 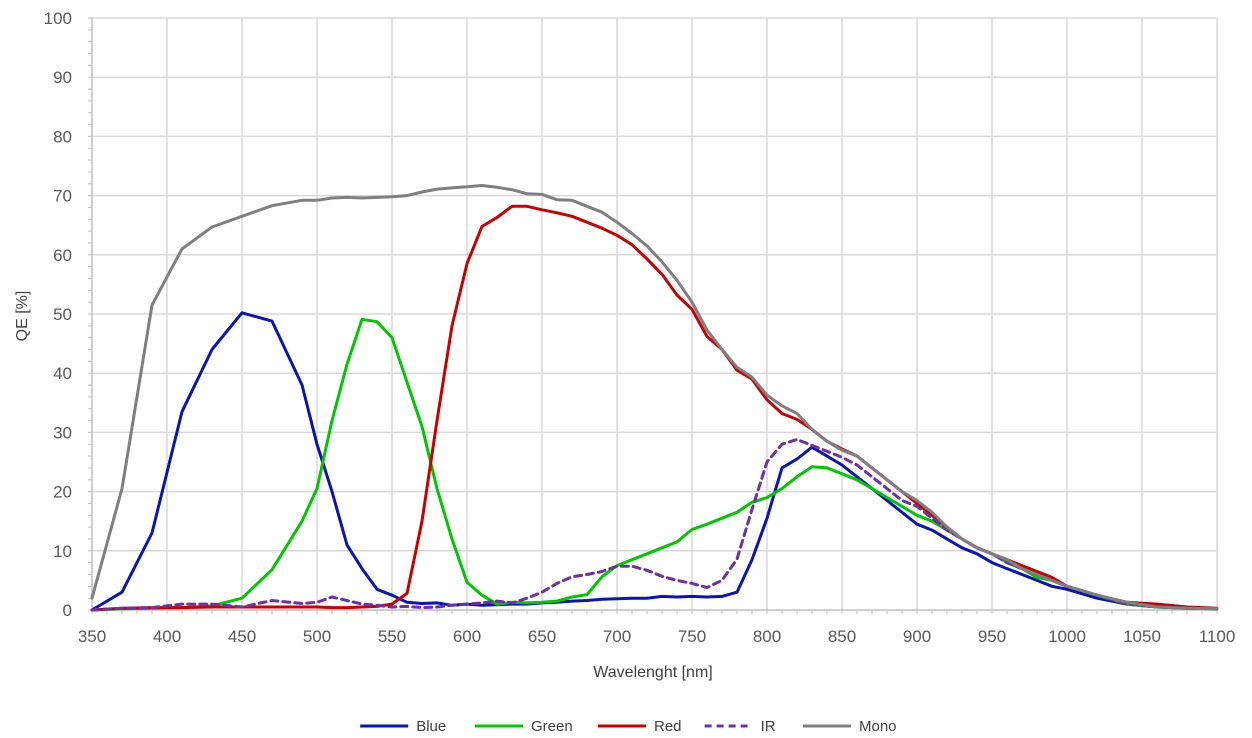 I want to click on x-tick-label: 350, so click(x=92, y=636).